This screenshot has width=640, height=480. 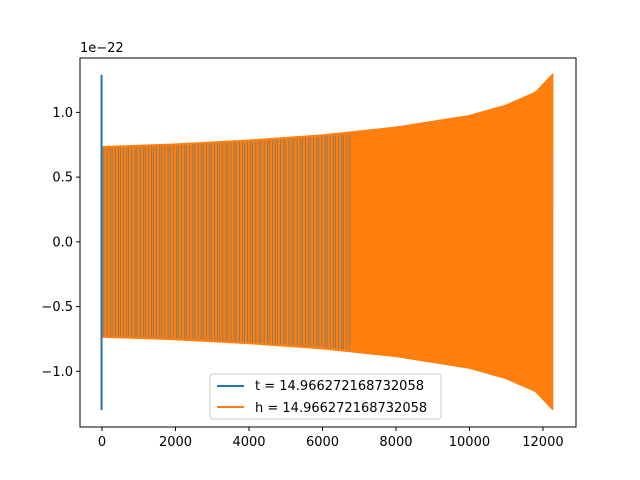 What do you see at coordinates (62, 113) in the screenshot?
I see `y-tick-label: 1.0` at bounding box center [62, 113].